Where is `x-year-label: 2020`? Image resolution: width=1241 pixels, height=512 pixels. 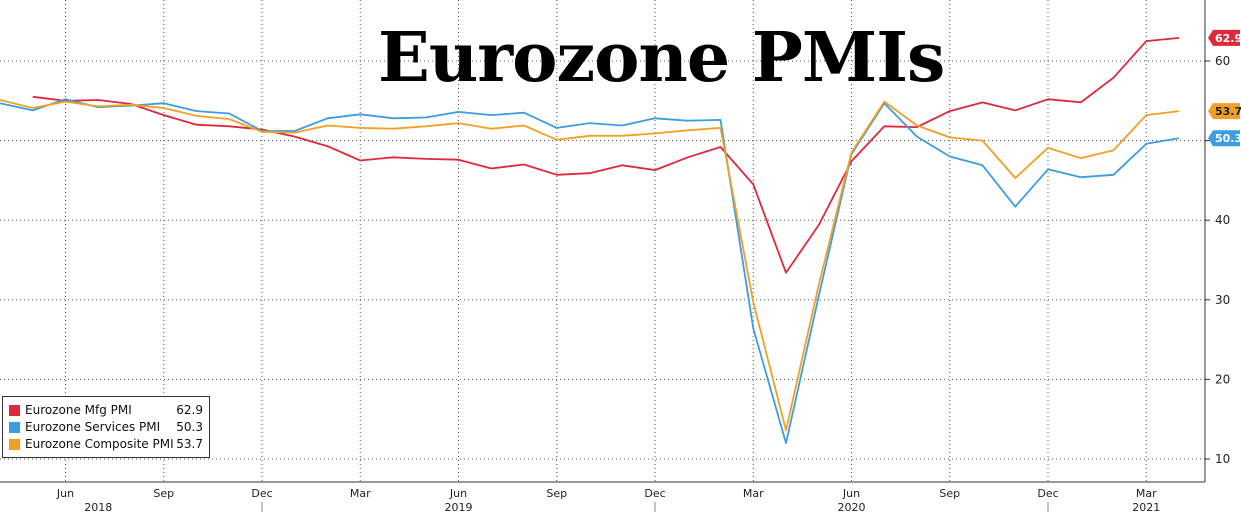 x-year-label: 2020 is located at coordinates (852, 506).